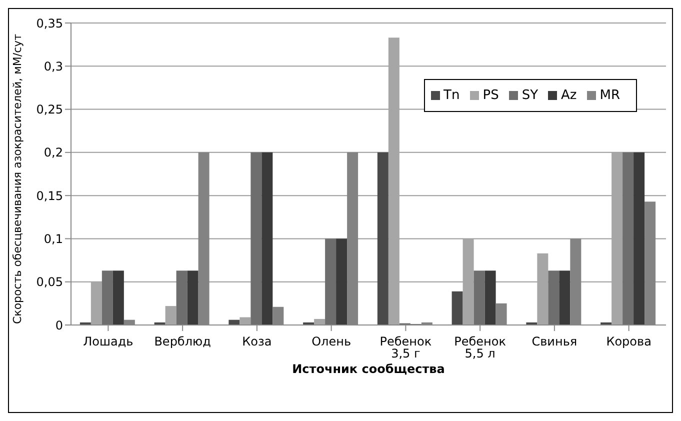 Image resolution: width=681 pixels, height=421 pixels. Describe the element at coordinates (53, 153) in the screenshot. I see `y-tick-label: 0,2` at that location.